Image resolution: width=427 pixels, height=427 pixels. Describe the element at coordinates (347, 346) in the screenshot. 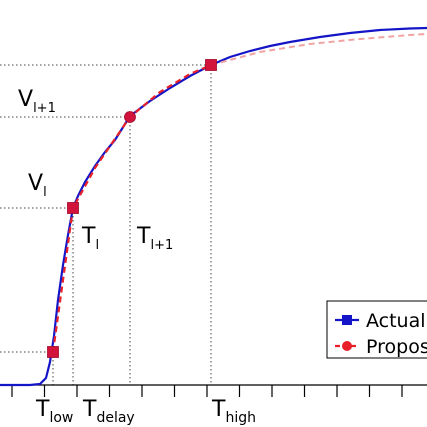

I see `legend-proposed-marker` at that location.